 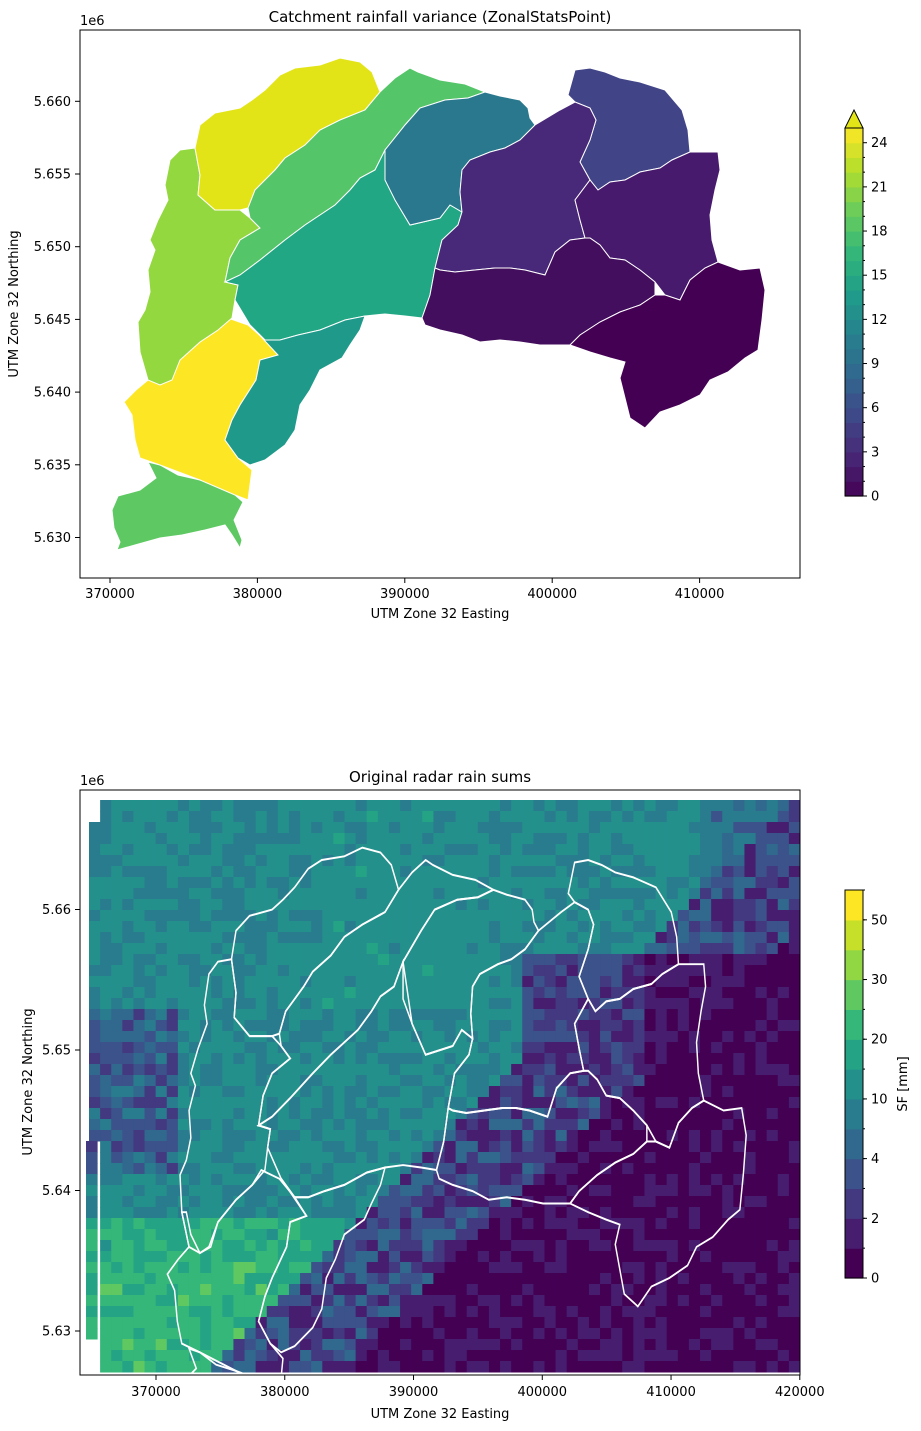 What do you see at coordinates (52, 393) in the screenshot?
I see `y-tick-label: 5.640` at bounding box center [52, 393].